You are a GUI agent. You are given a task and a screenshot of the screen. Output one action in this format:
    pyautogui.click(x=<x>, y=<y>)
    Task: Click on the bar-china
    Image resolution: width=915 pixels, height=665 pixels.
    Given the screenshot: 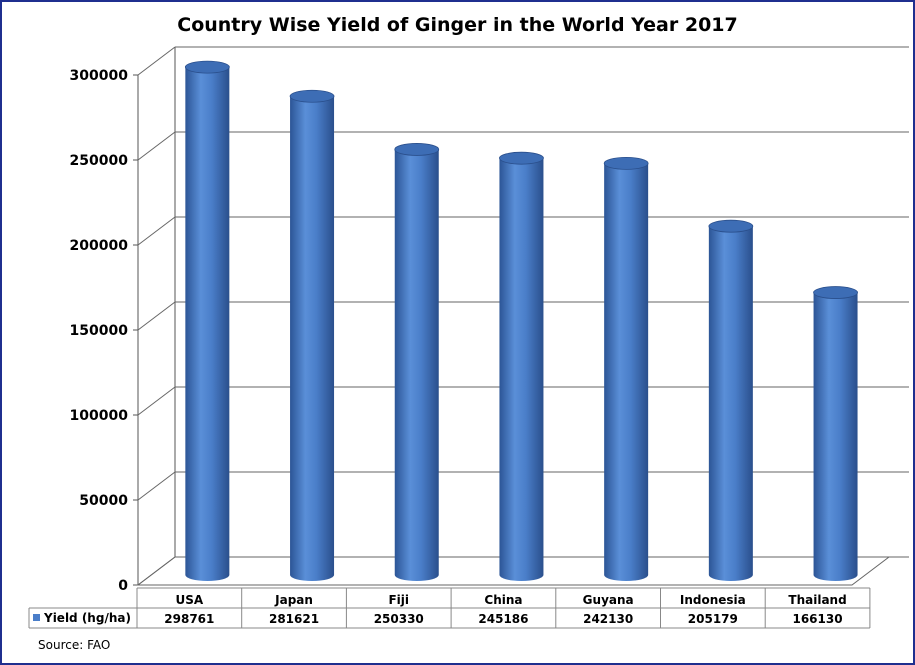 What is the action you would take?
    pyautogui.click(x=521, y=366)
    